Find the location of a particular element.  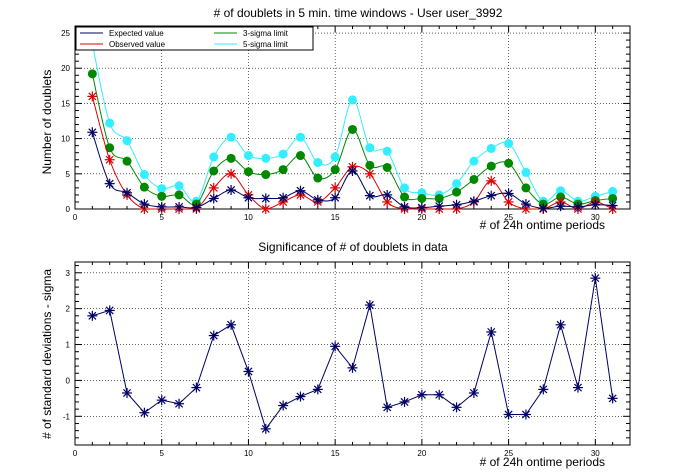

y-axis-label: Number of doublets is located at coordinates (47, 122).